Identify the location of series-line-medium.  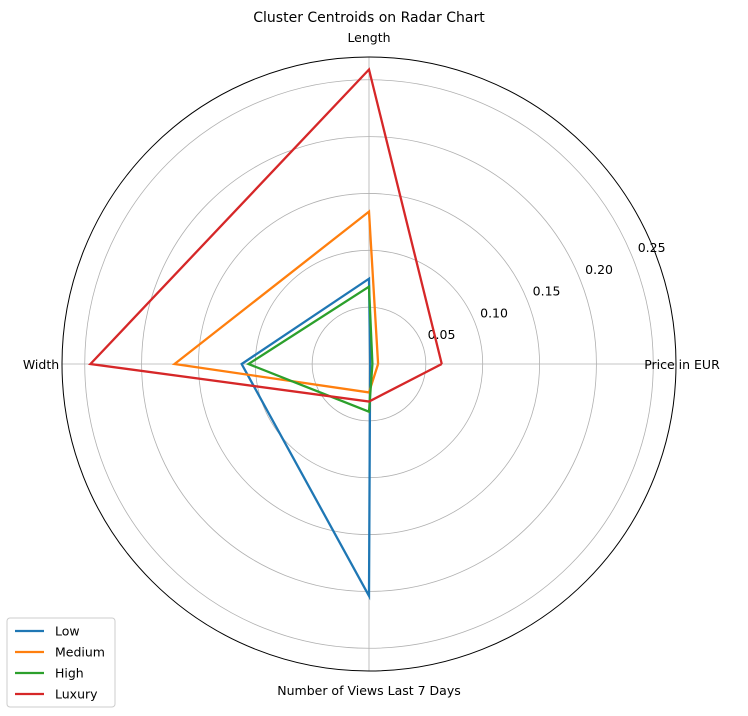
(275, 301).